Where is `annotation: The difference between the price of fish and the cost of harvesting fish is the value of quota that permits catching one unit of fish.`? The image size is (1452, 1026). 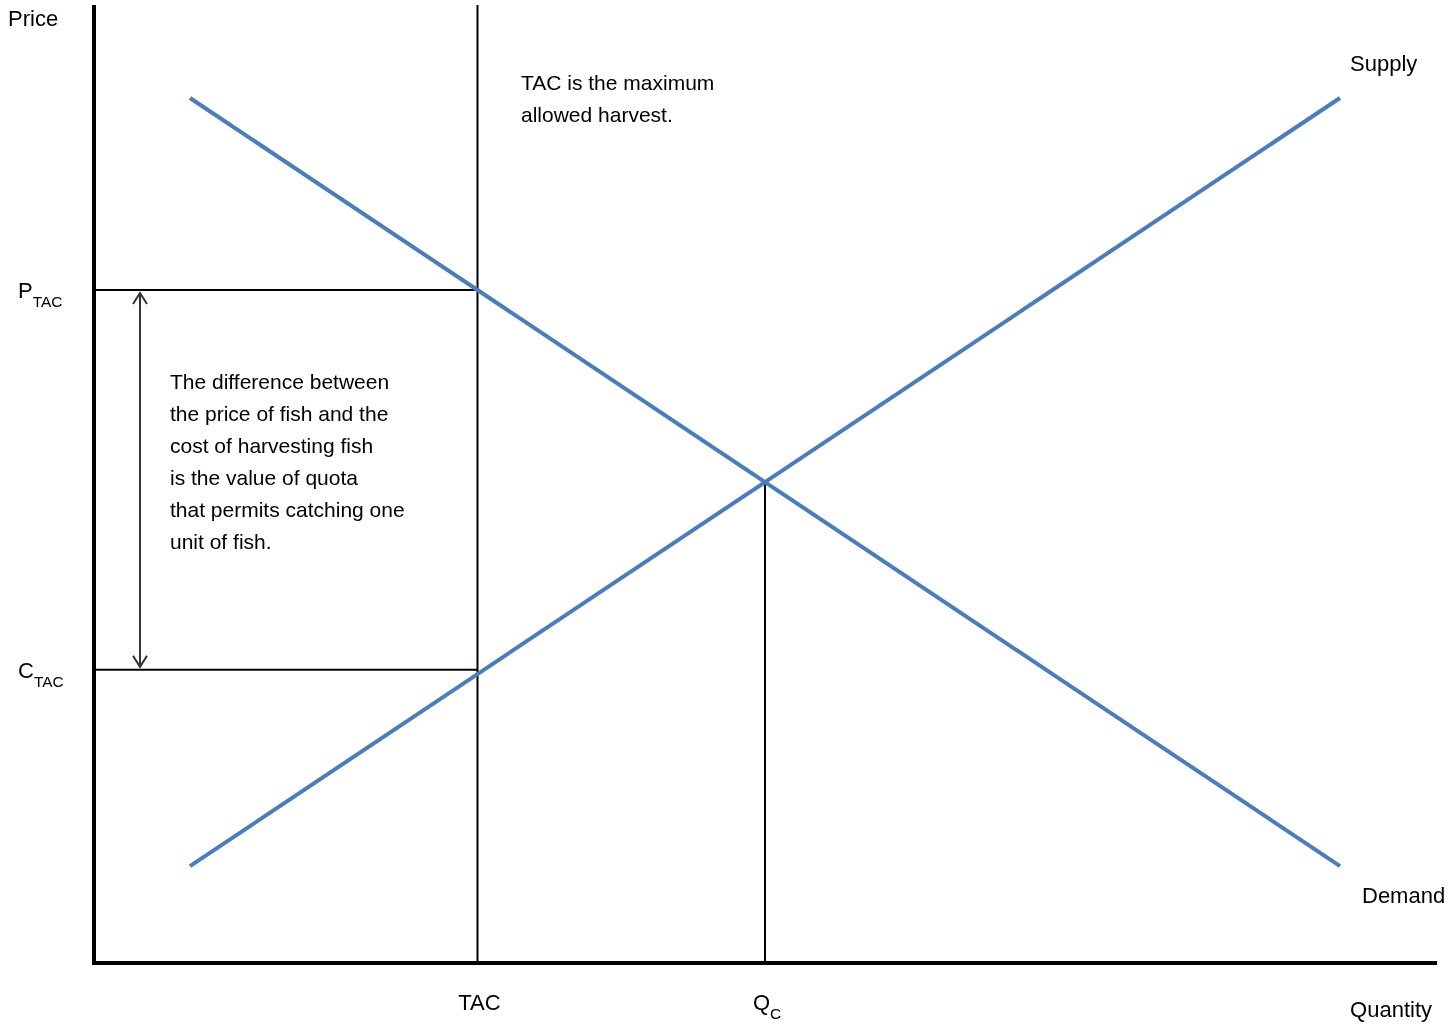
annotation: The difference between the price of fish and the cost of harvesting fish is the value of quota that permits catching one unit of fish. is located at coordinates (287, 461).